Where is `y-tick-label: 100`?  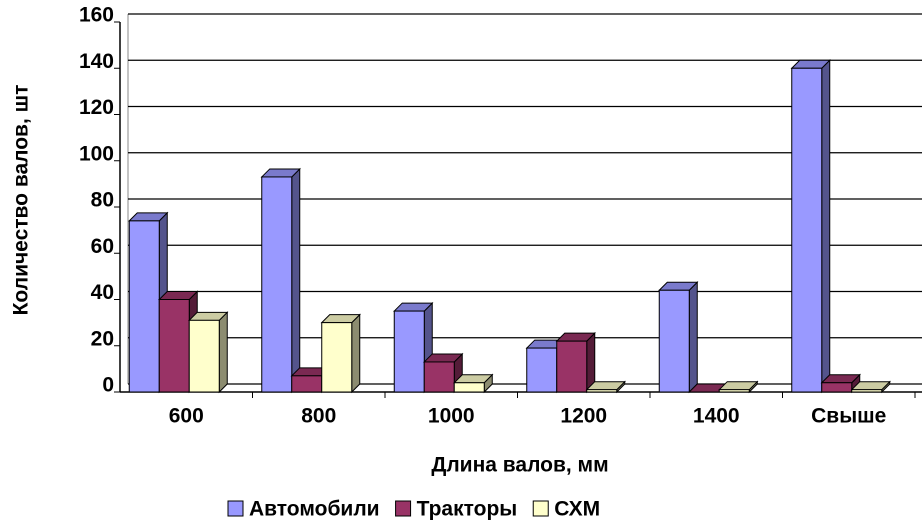
y-tick-label: 100 is located at coordinates (96, 153).